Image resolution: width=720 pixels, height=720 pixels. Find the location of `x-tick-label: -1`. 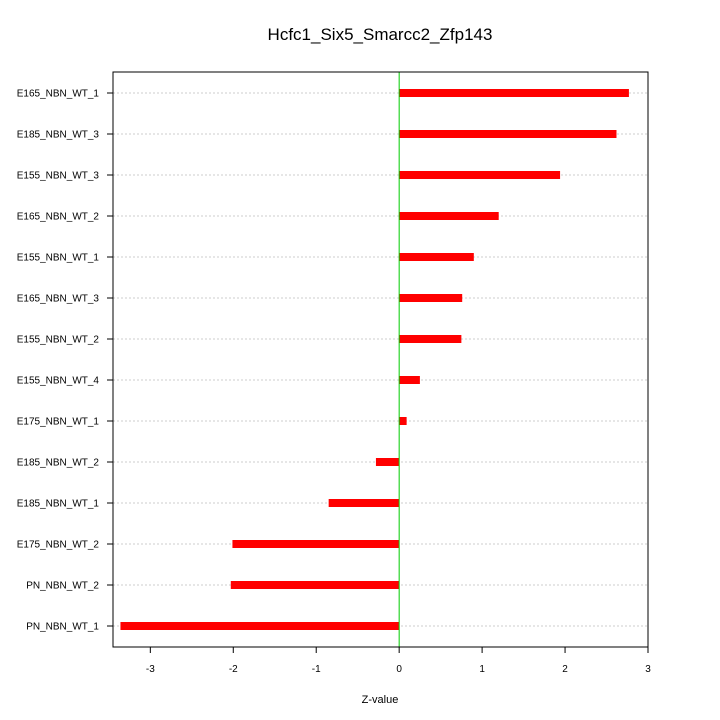

x-tick-label: -1 is located at coordinates (316, 669).